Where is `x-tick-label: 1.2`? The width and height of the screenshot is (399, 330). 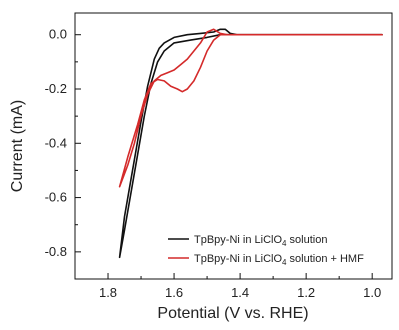 x-tick-label: 1.2 is located at coordinates (306, 292).